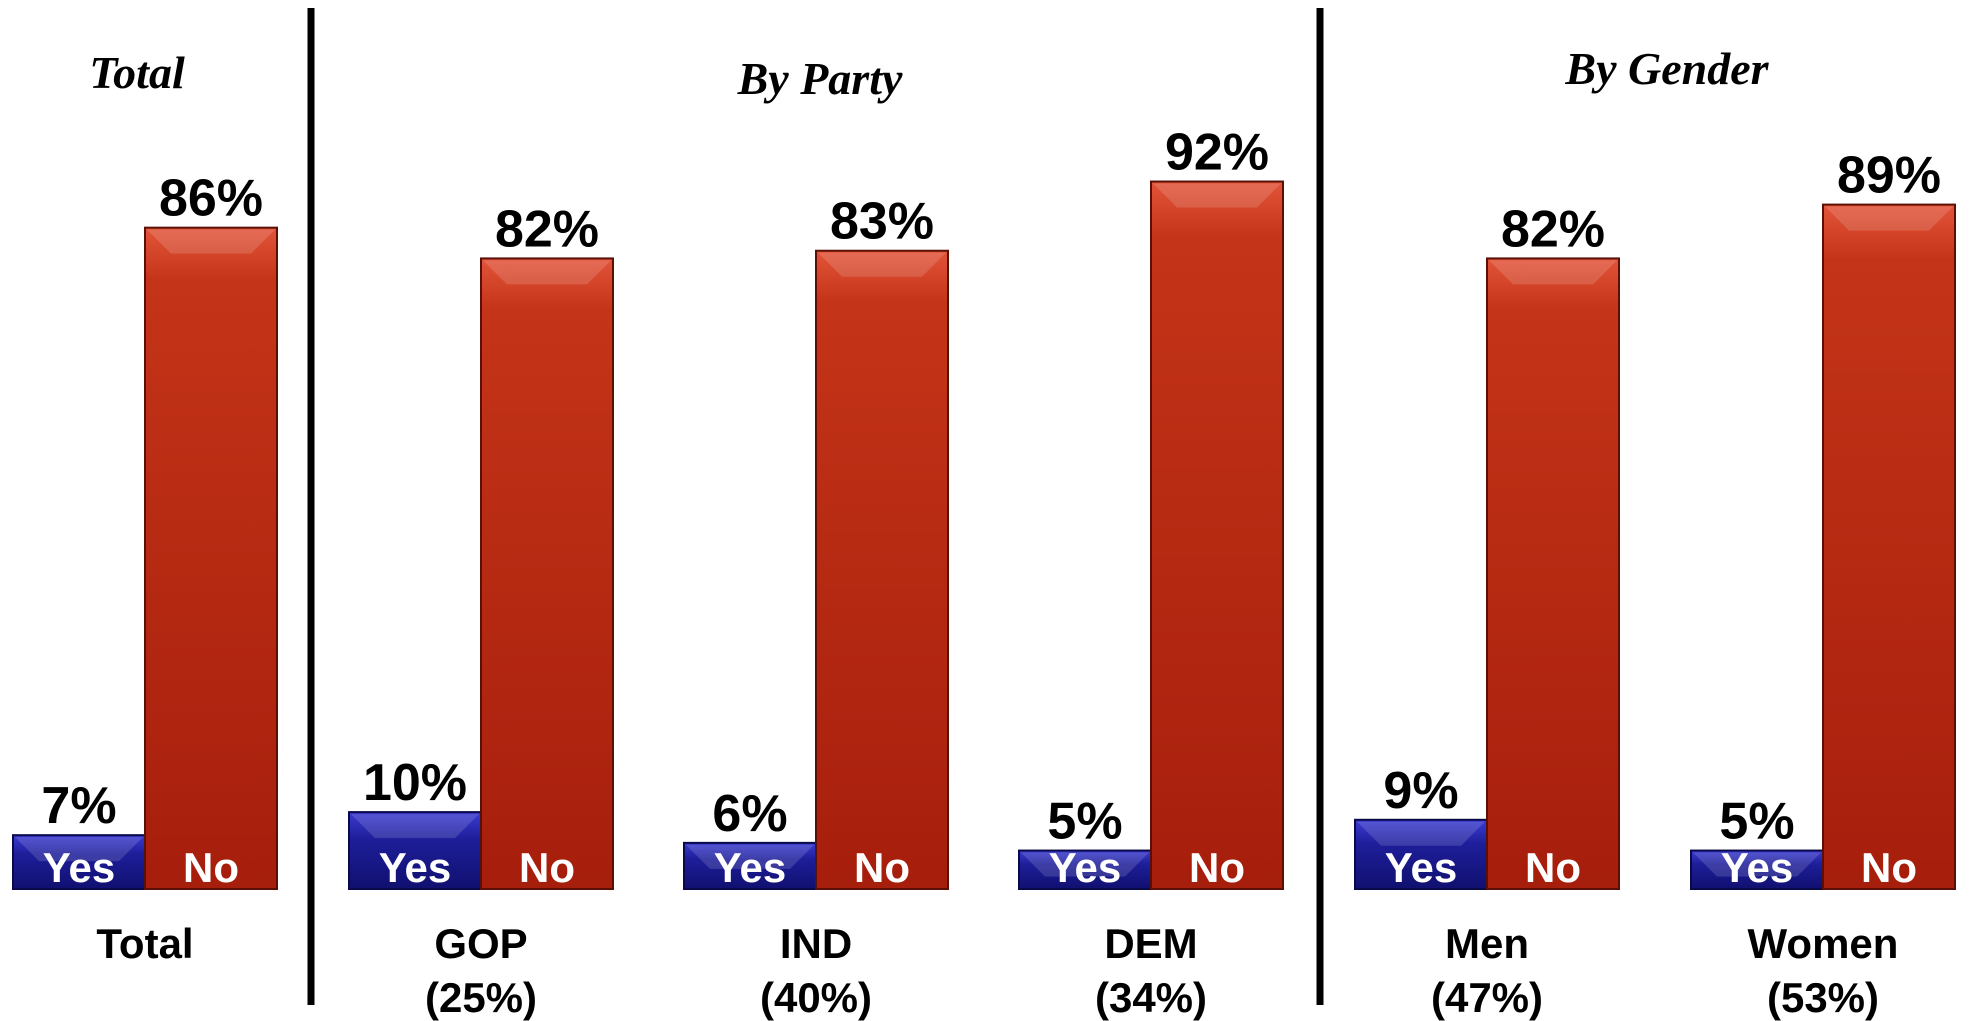 Image resolution: width=1969 pixels, height=1021 pixels. I want to click on value-label-no-ind: 83%, so click(882, 222).